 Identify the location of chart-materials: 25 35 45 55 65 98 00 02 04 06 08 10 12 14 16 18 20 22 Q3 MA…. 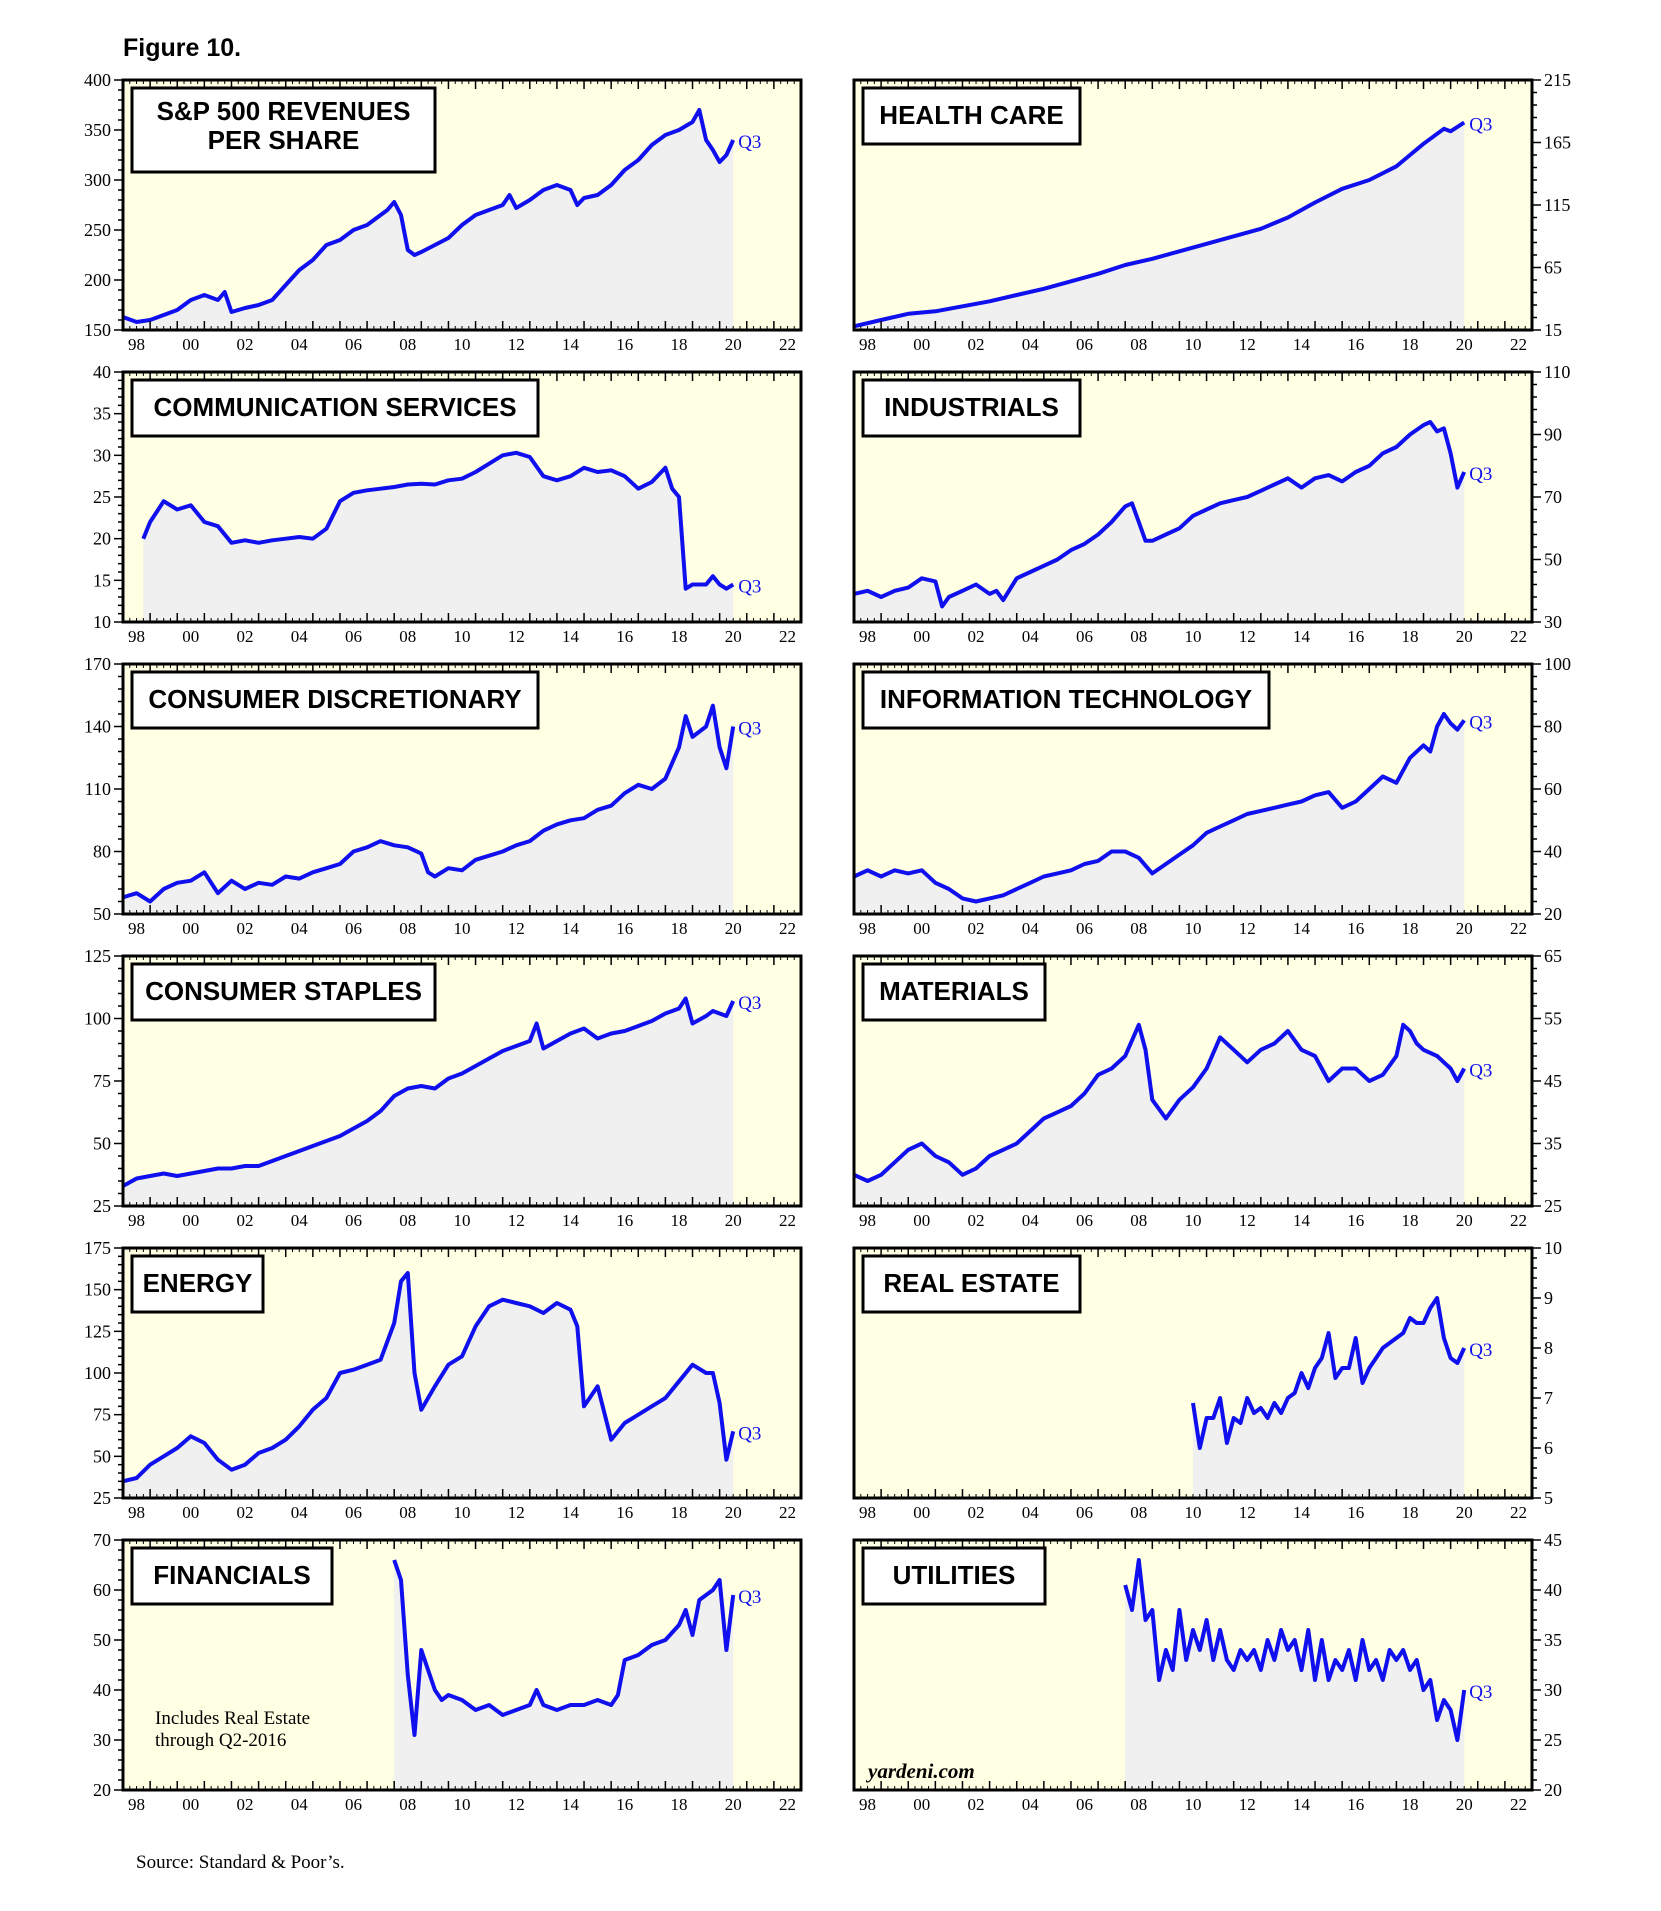
(1207, 1088).